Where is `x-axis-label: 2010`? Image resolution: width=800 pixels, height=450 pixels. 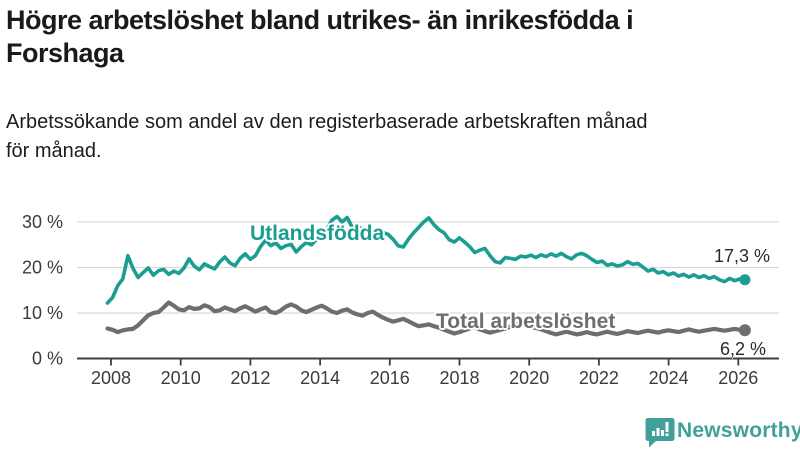
x-axis-label: 2010 is located at coordinates (181, 378).